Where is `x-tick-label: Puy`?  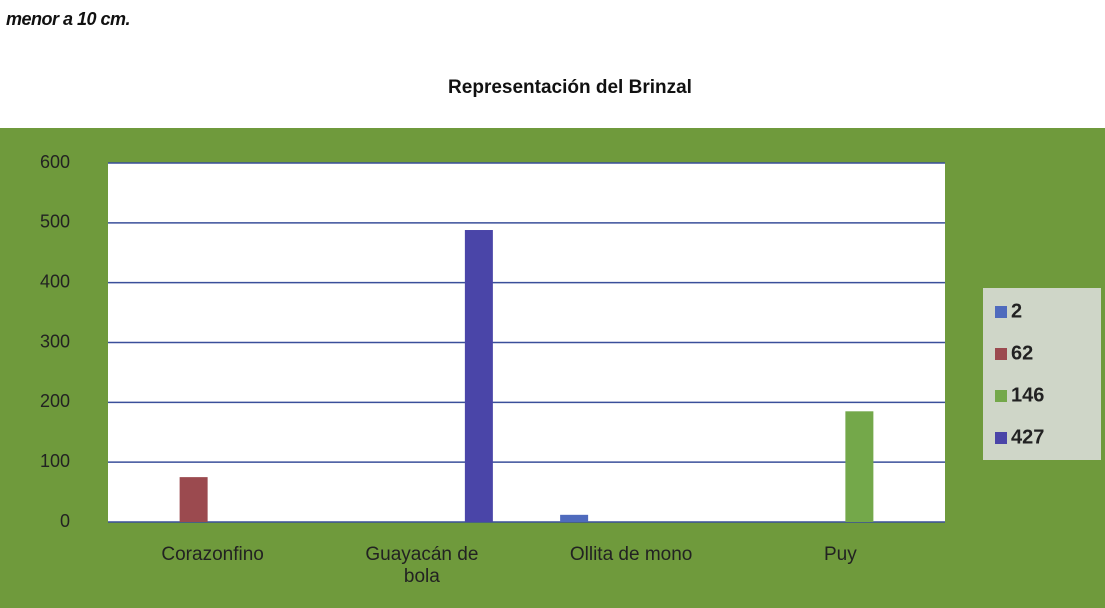 x-tick-label: Puy is located at coordinates (840, 554).